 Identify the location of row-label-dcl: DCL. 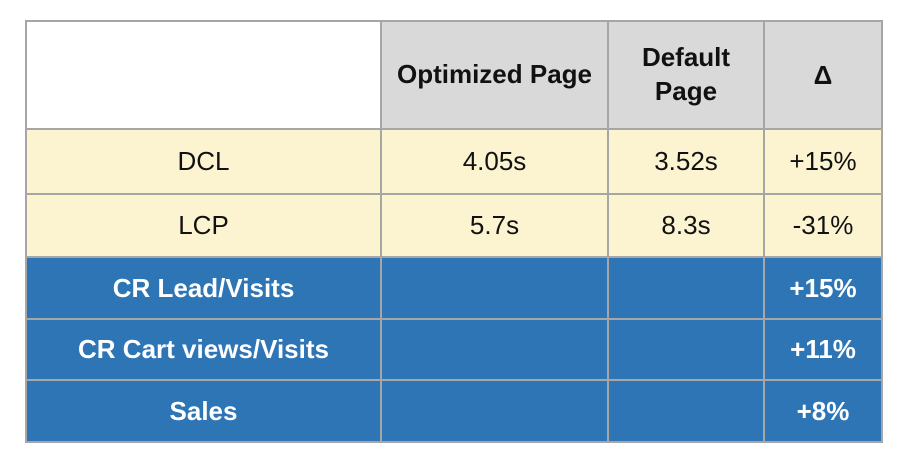
(203, 161).